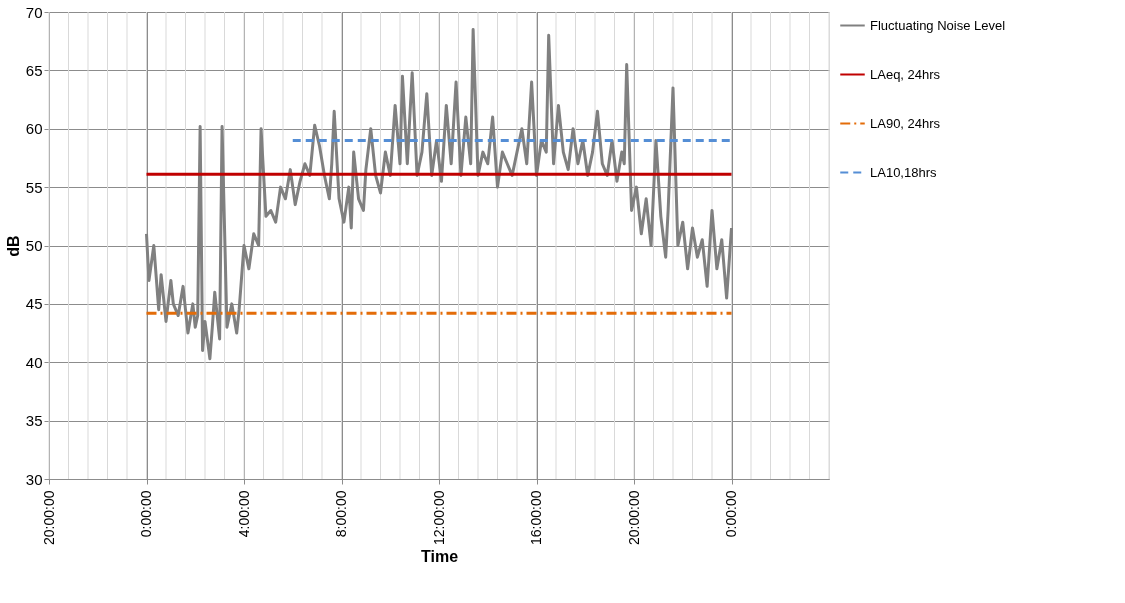  What do you see at coordinates (439, 556) in the screenshot?
I see `x-axis-title: Time` at bounding box center [439, 556].